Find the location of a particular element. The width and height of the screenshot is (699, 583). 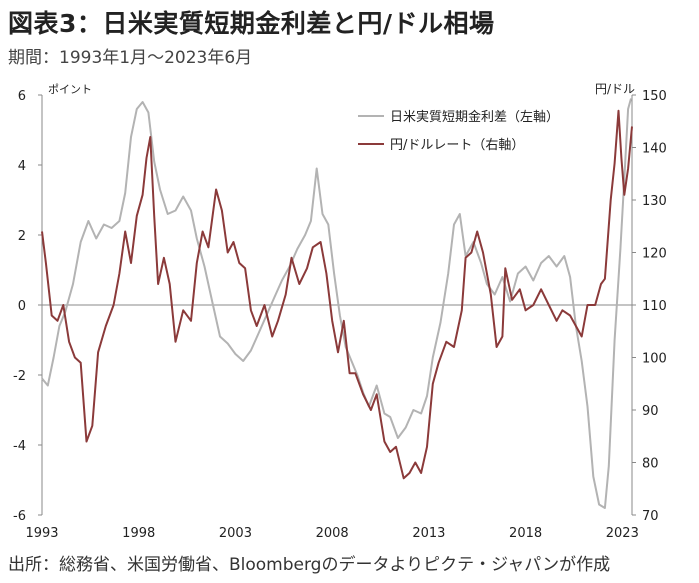

right-tick-label: 130 is located at coordinates (654, 201).